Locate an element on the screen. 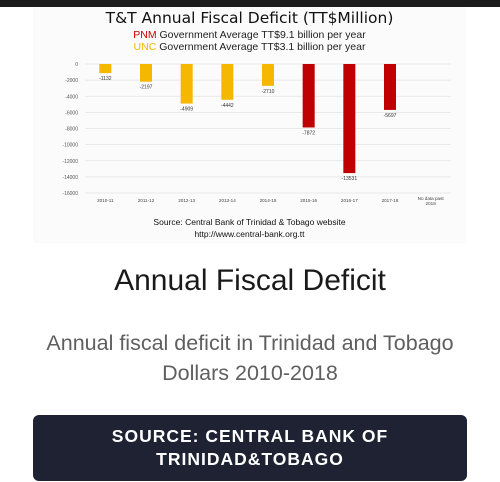  data-label: -4909 is located at coordinates (186, 110).